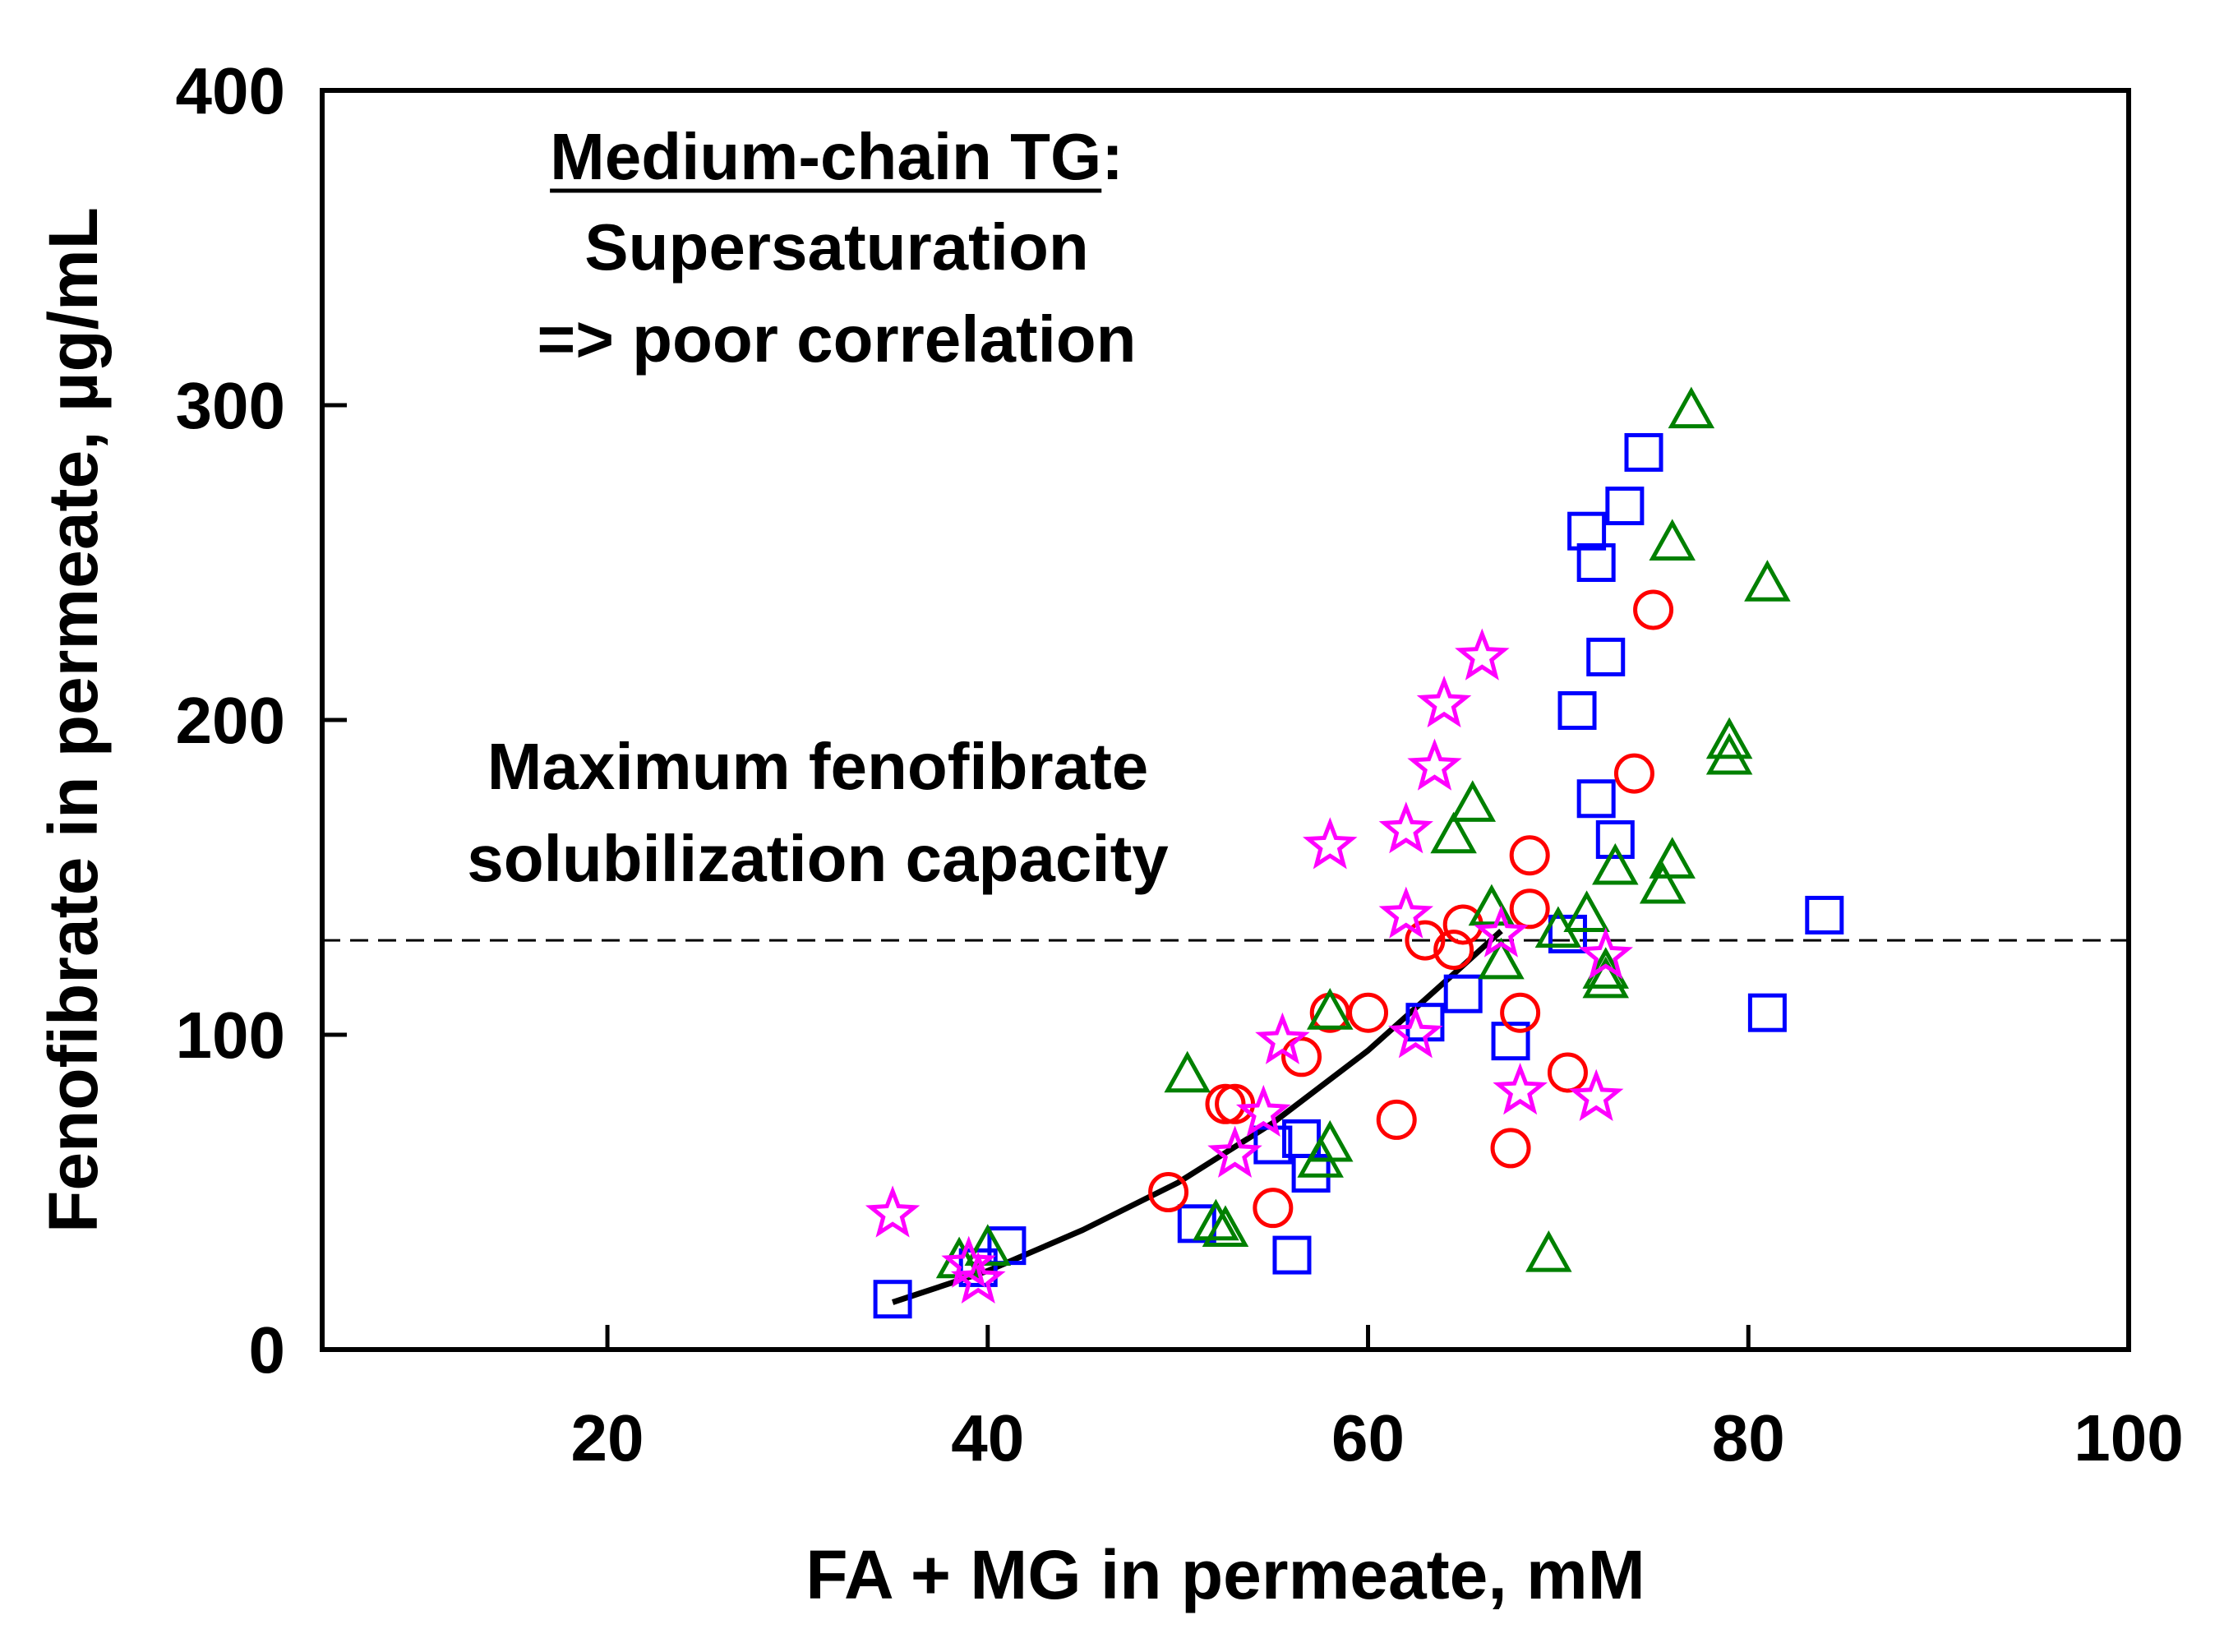 The height and width of the screenshot is (1652, 2224). What do you see at coordinates (1197, 1117) in the screenshot?
I see `fit-curve` at bounding box center [1197, 1117].